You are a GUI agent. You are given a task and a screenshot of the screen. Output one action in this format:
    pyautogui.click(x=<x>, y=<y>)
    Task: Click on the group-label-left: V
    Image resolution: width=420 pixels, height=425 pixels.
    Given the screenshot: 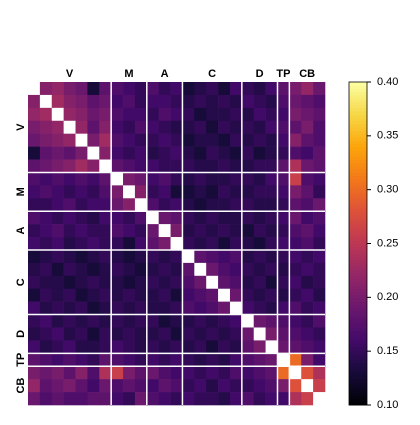 What is the action you would take?
    pyautogui.click(x=21, y=127)
    